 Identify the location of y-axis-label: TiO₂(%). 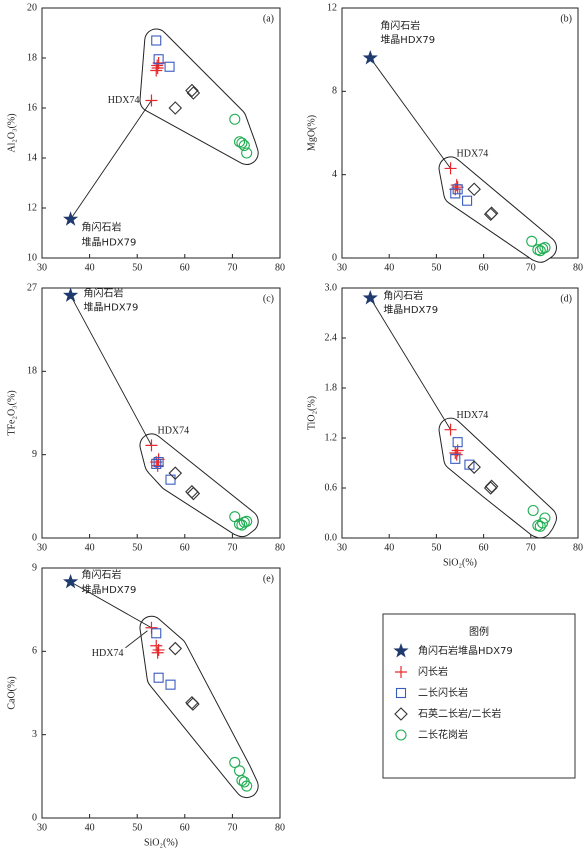
(311, 413).